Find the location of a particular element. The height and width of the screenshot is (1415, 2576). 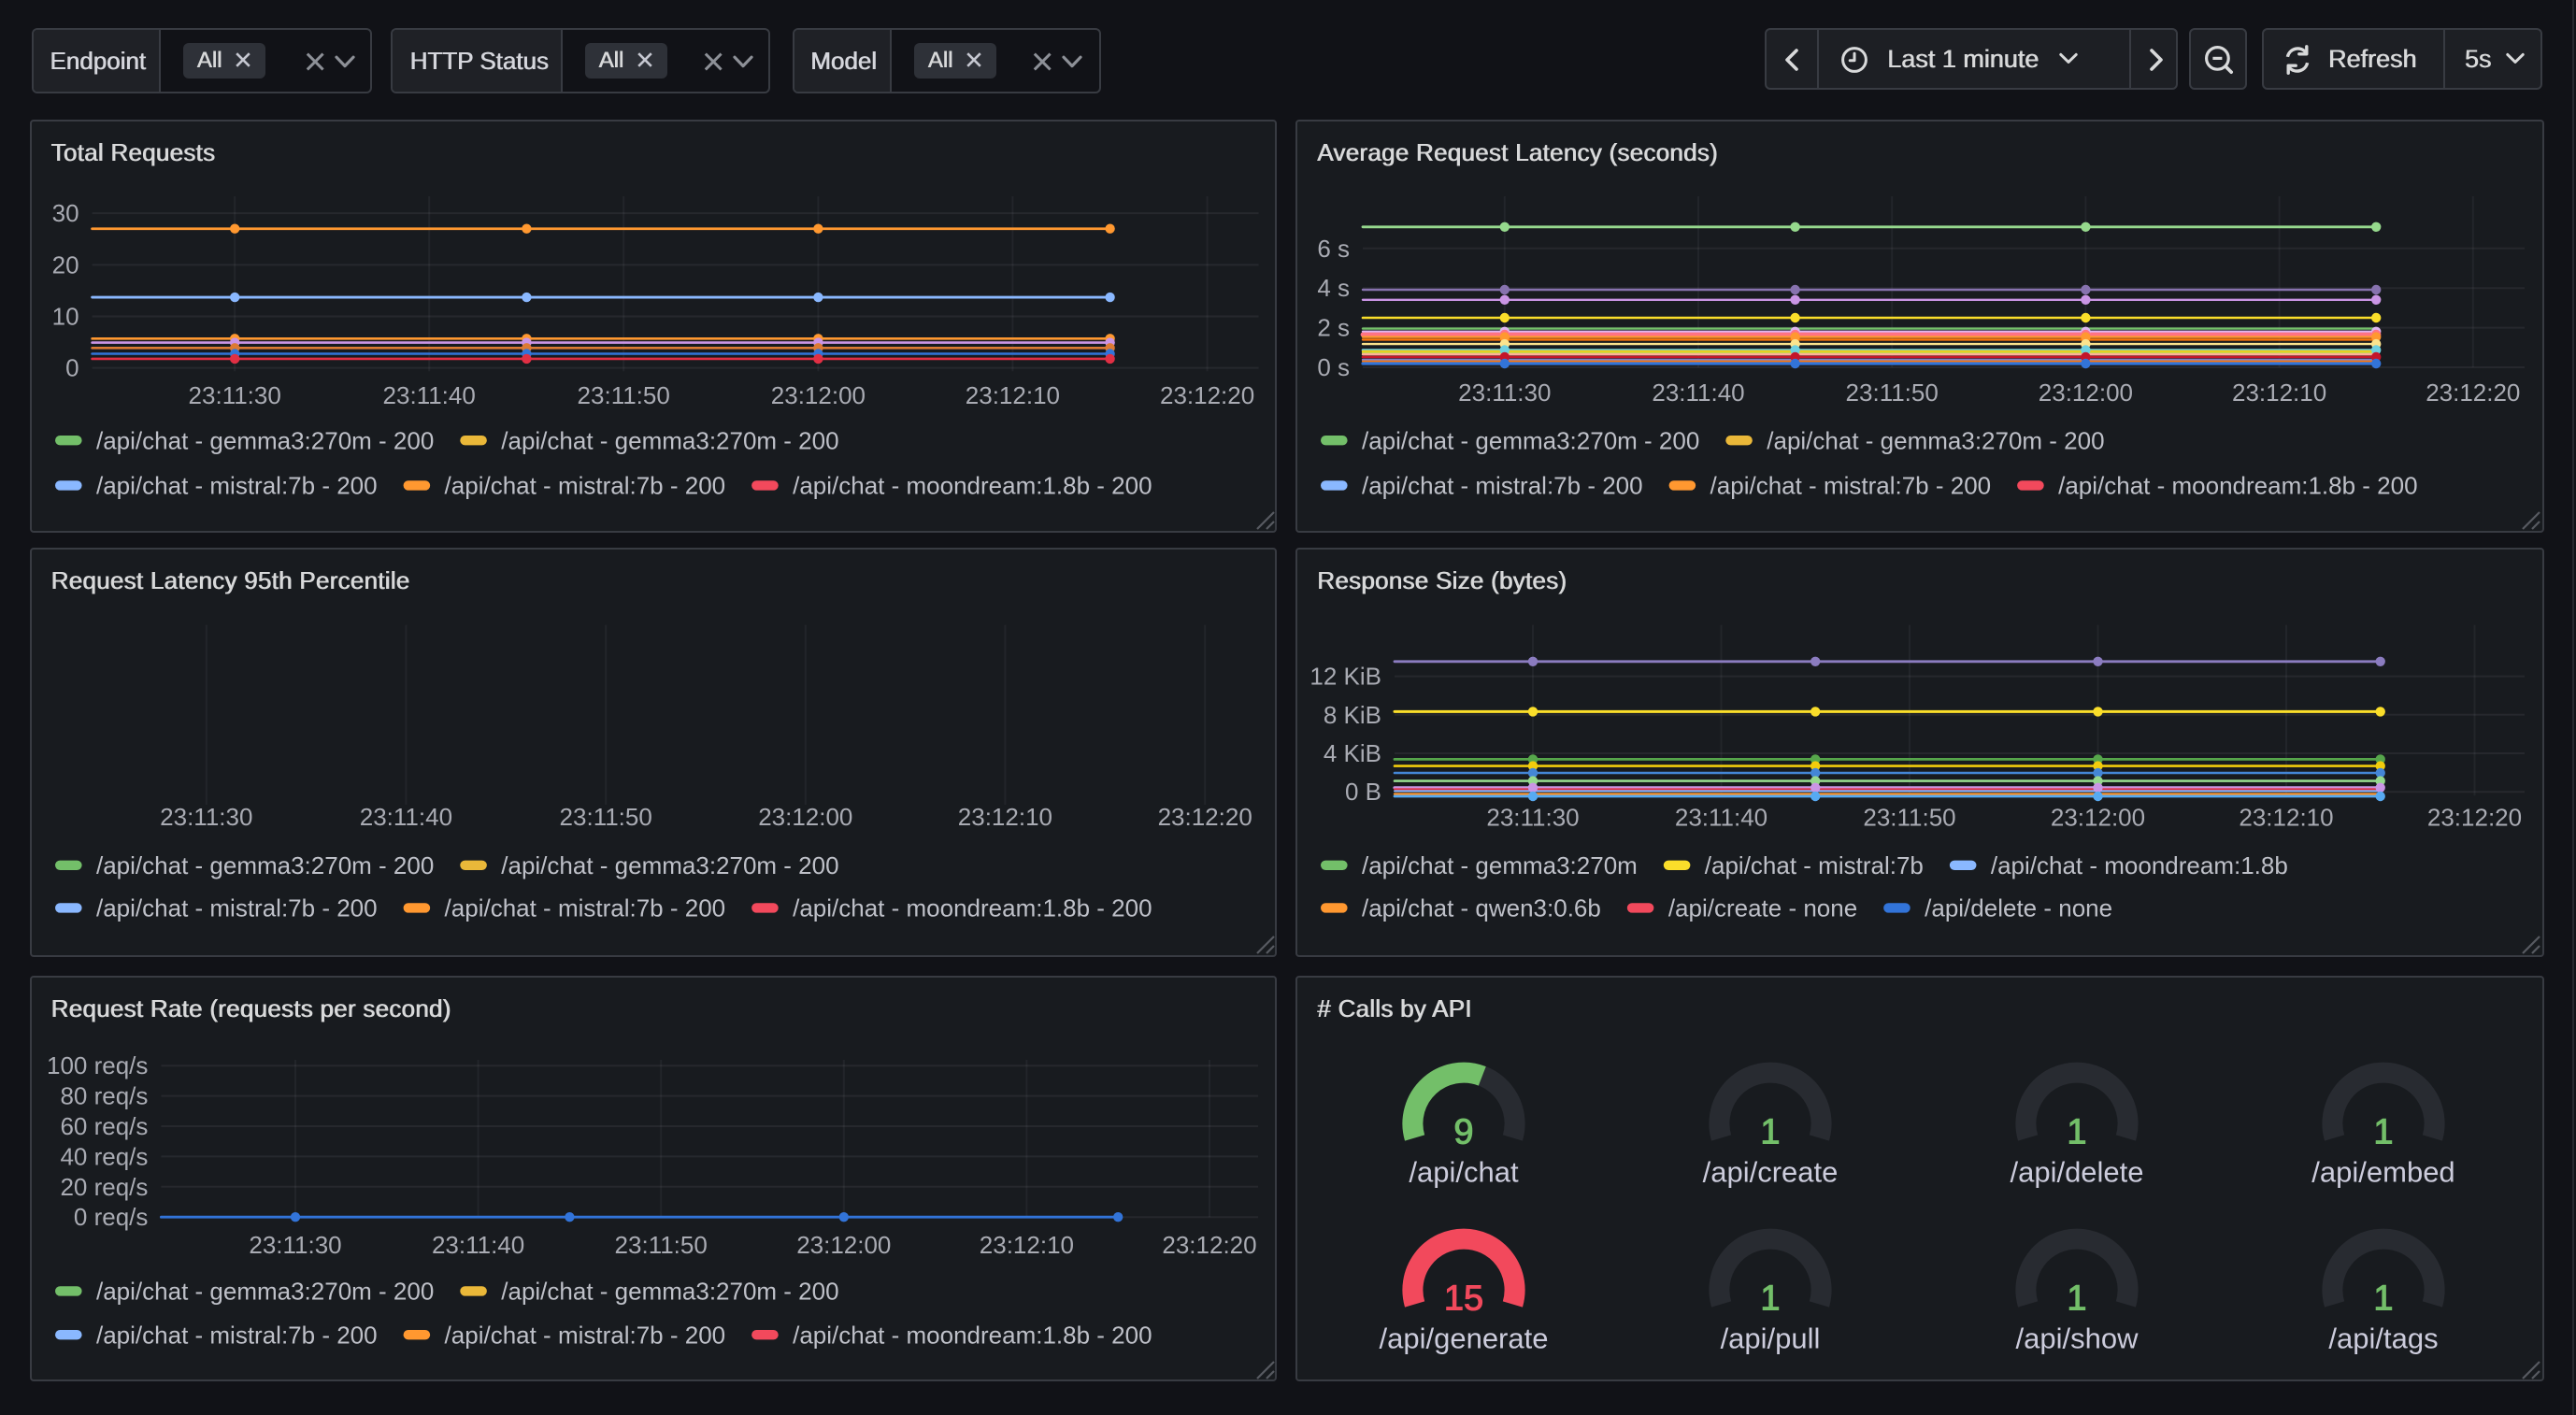

svg-text: /api/create is located at coordinates (1771, 1172).